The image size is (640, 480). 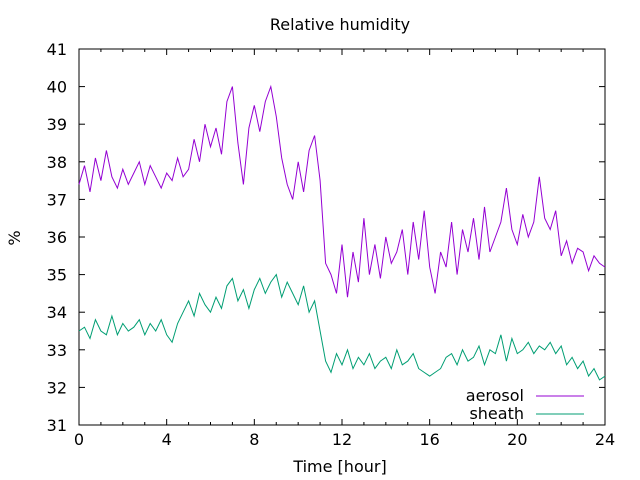 I want to click on y-tick-label: 34, so click(x=57, y=312).